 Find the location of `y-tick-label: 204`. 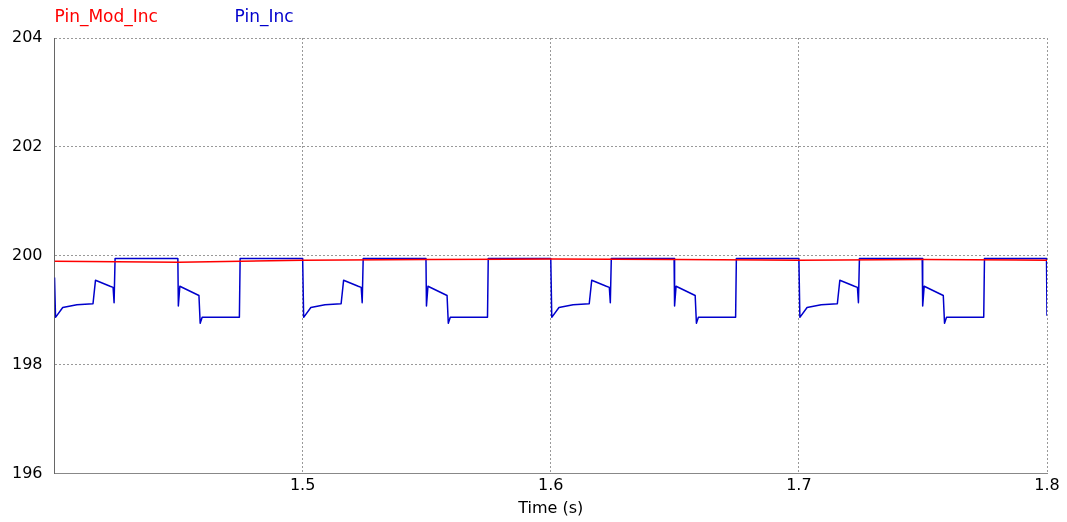

y-tick-label: 204 is located at coordinates (27, 37).